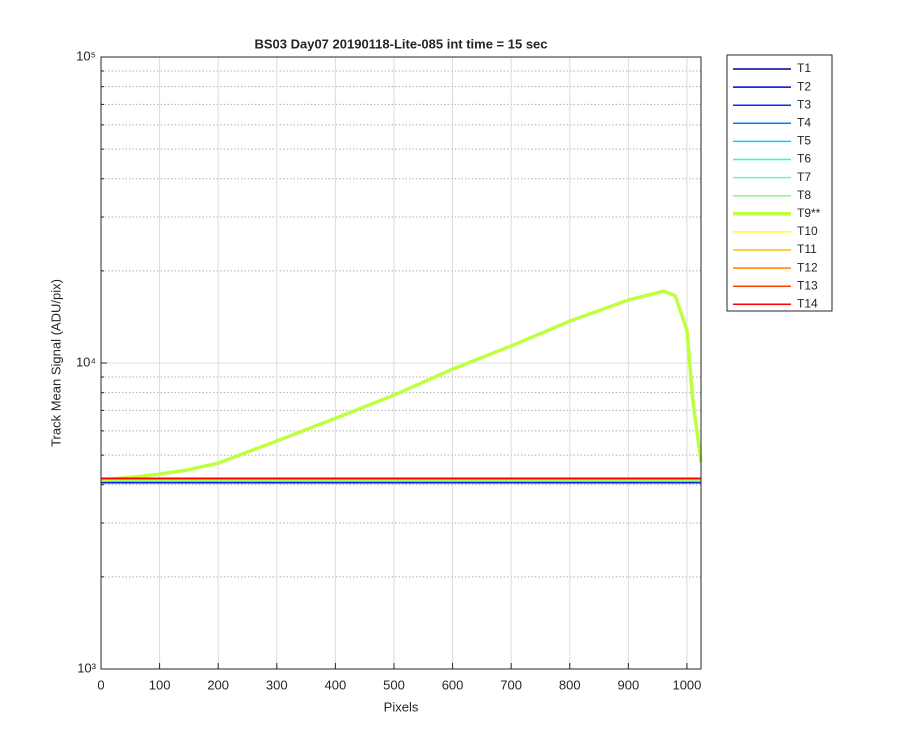 This screenshot has width=900, height=750. I want to click on x-tick-label: 100, so click(160, 684).